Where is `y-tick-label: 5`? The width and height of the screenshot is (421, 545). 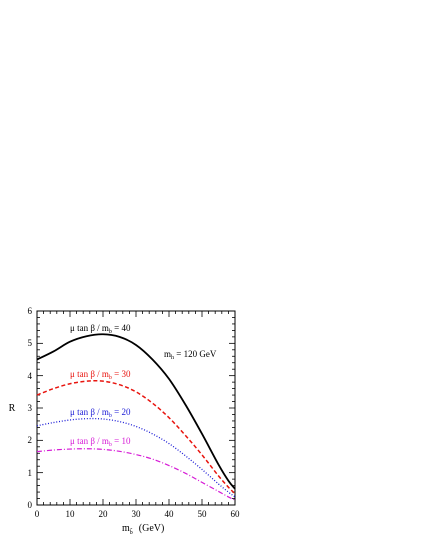 y-tick-label: 5 is located at coordinates (30, 343).